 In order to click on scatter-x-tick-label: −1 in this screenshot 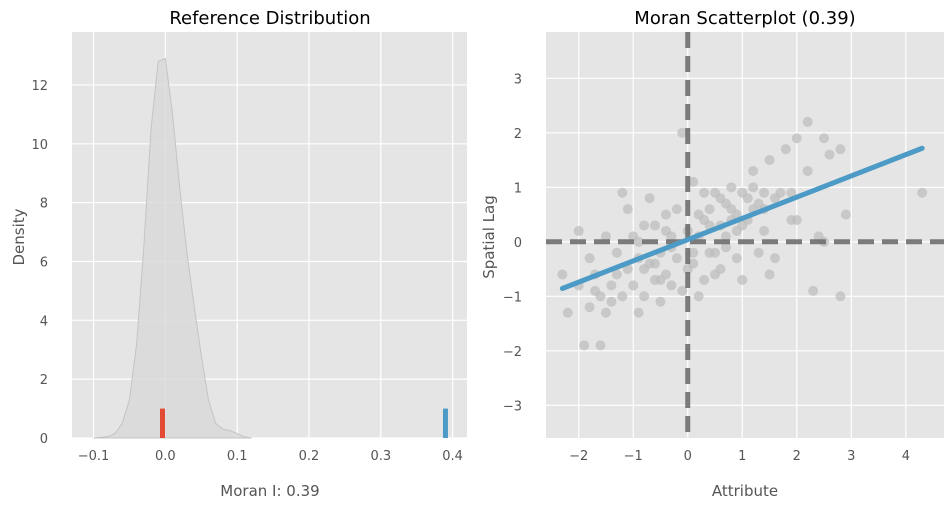, I will do `click(633, 456)`.